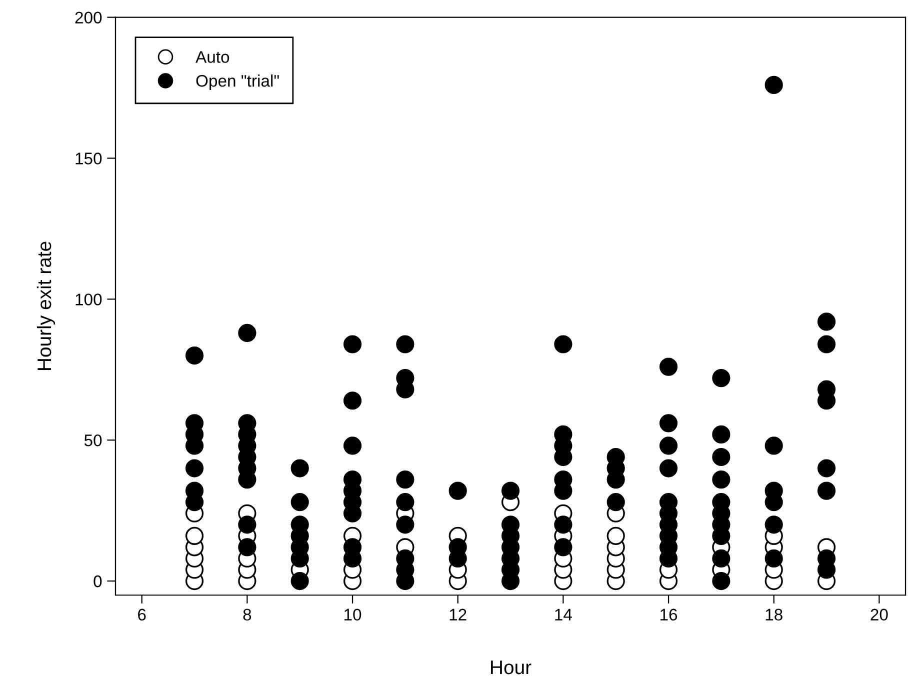 The width and height of the screenshot is (924, 692). Describe the element at coordinates (669, 614) in the screenshot. I see `x-tick-label: 16` at that location.